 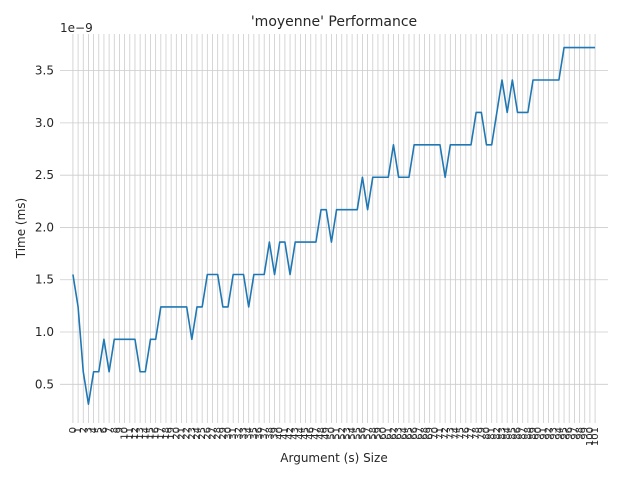 What do you see at coordinates (223, 433) in the screenshot?
I see `x-tick-label: 29` at bounding box center [223, 433].